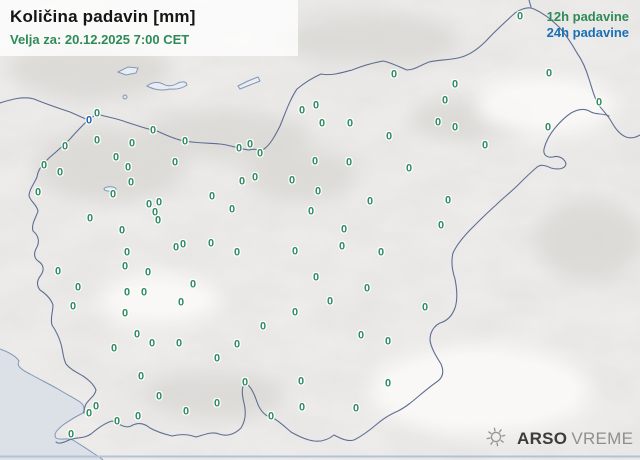  What do you see at coordinates (496, 438) in the screenshot?
I see `weather-sun-icon` at bounding box center [496, 438].